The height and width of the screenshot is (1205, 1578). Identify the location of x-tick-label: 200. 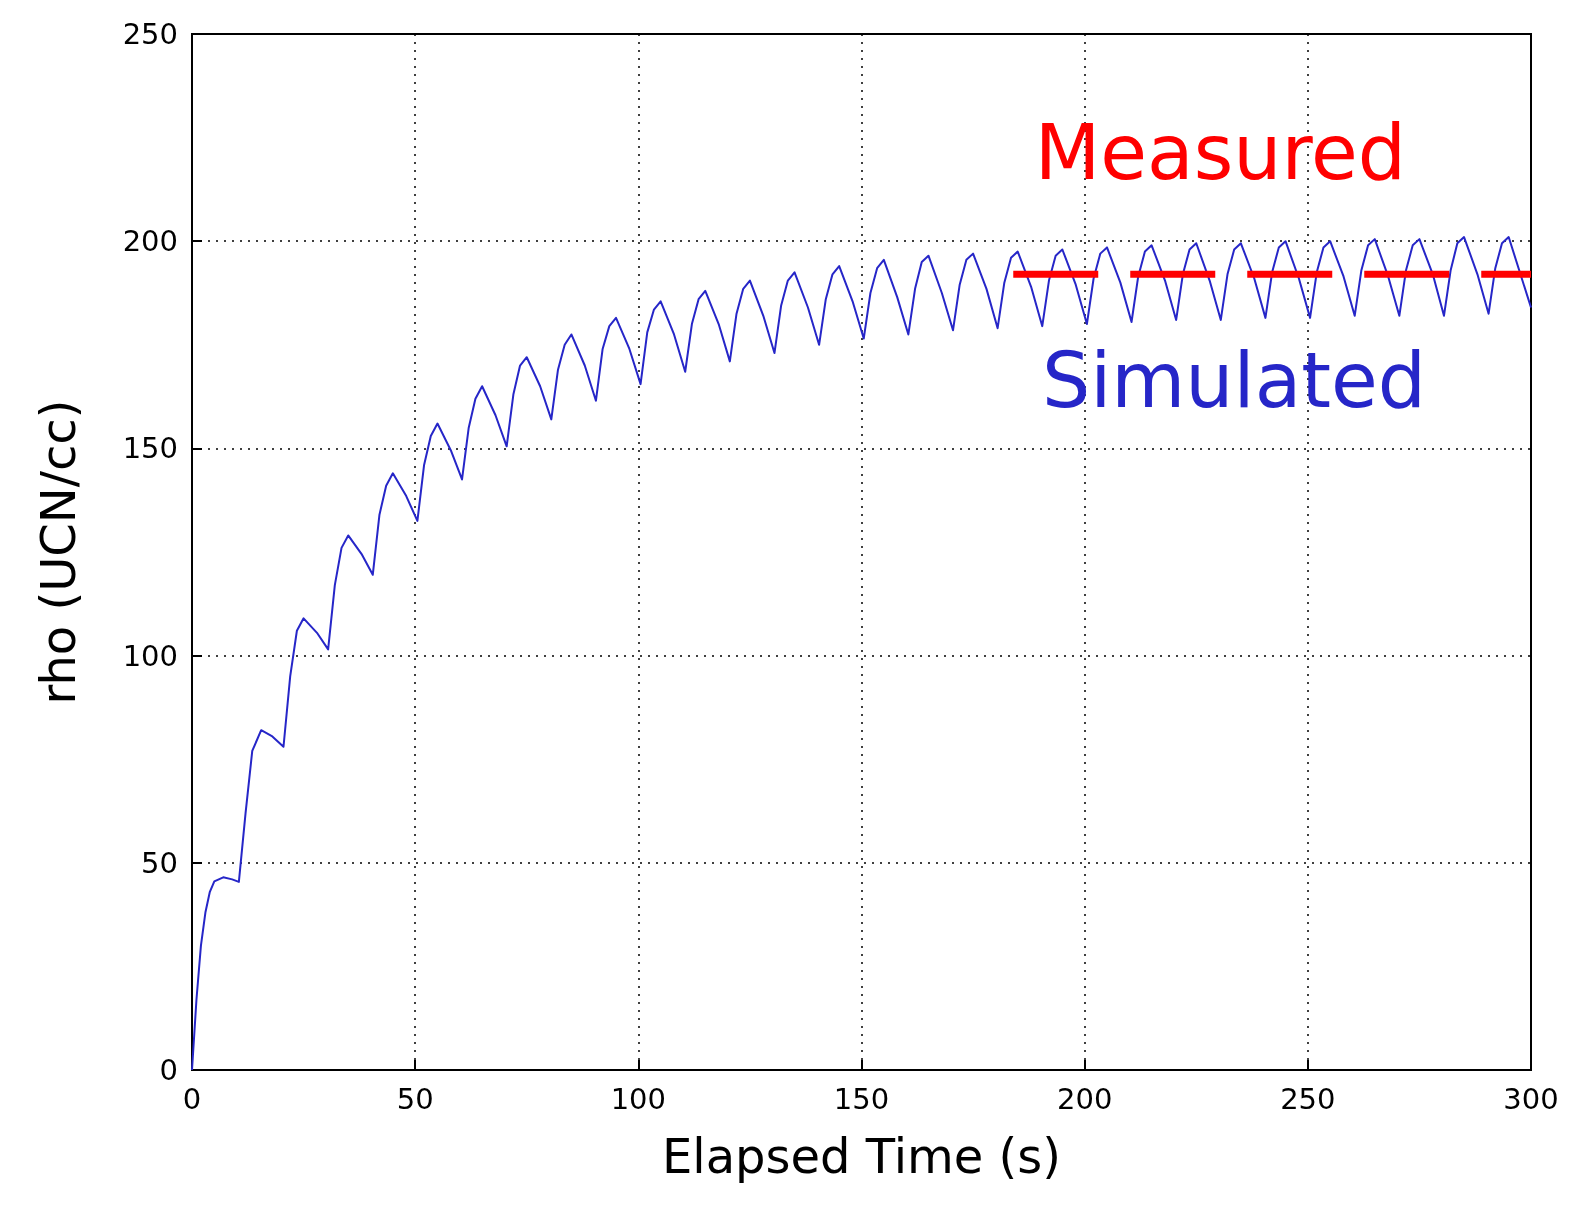
(1084, 1098).